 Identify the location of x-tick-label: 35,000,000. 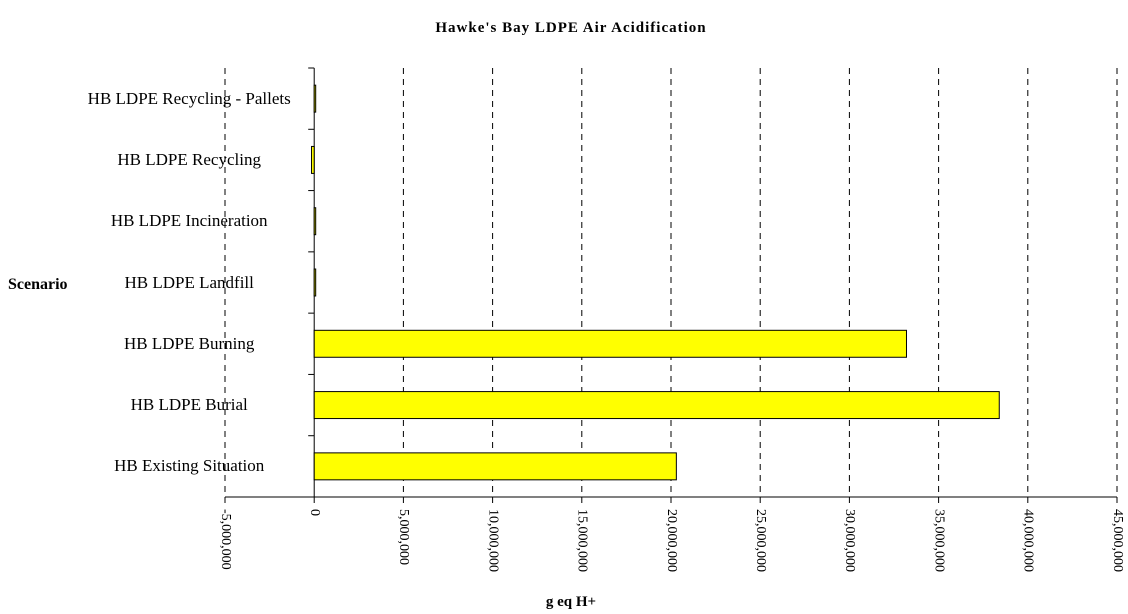
(938, 540).